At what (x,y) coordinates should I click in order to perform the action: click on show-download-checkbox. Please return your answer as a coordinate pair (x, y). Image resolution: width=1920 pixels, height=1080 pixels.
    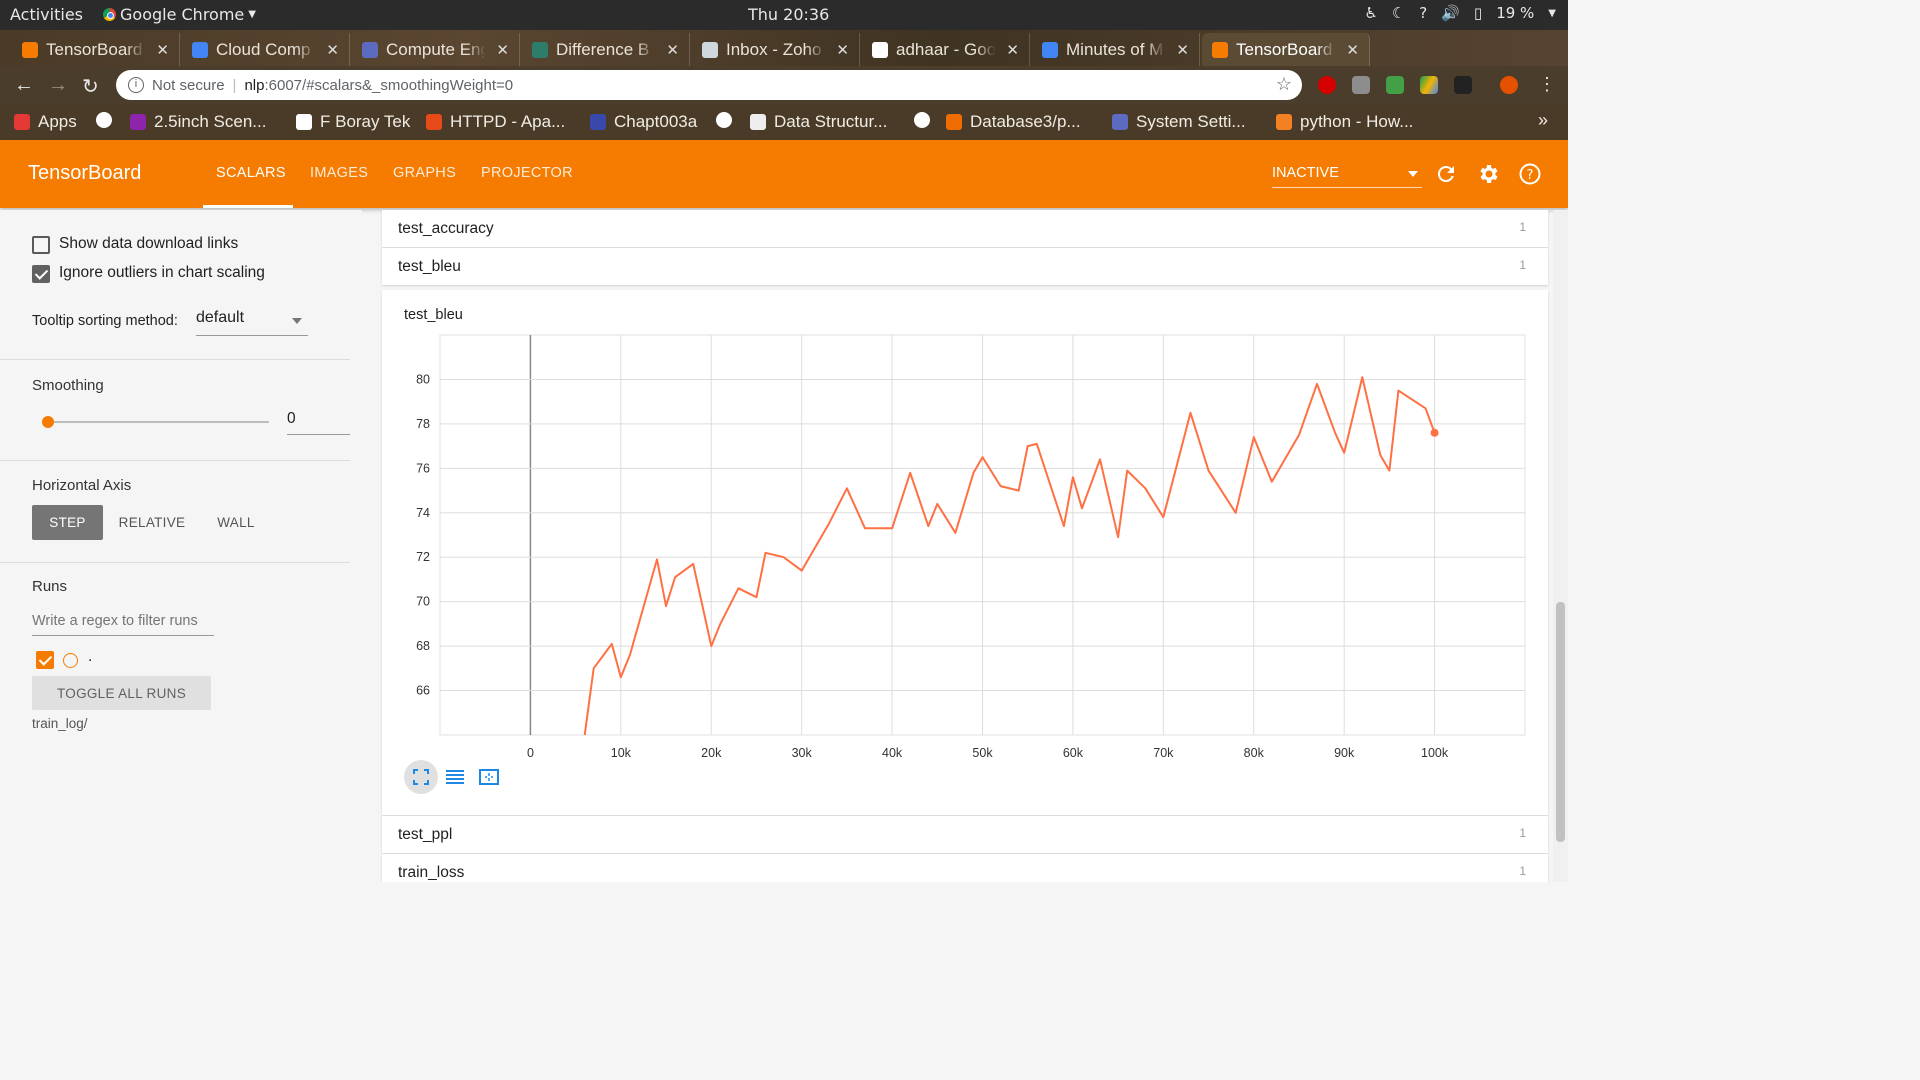
    Looking at the image, I should click on (41, 245).